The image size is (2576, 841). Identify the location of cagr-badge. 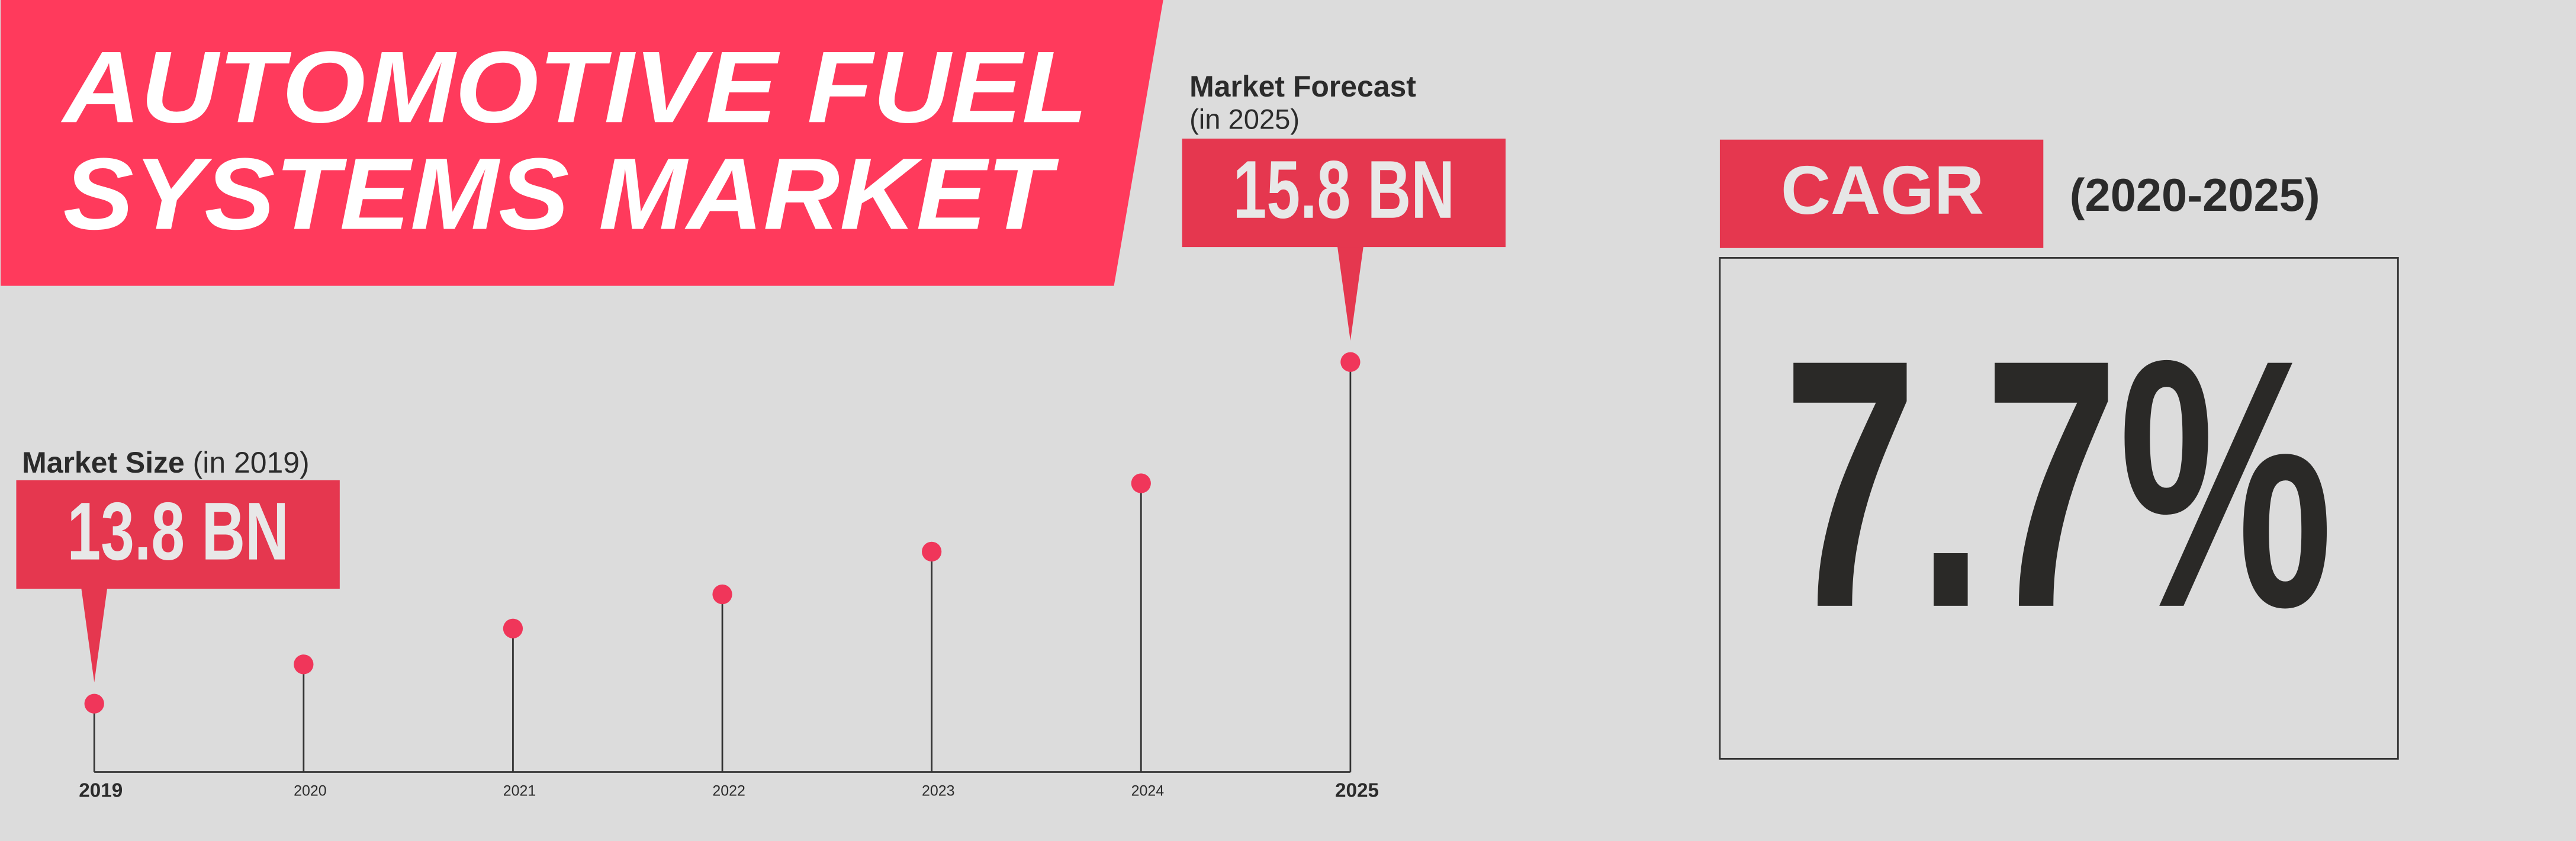
(1882, 193).